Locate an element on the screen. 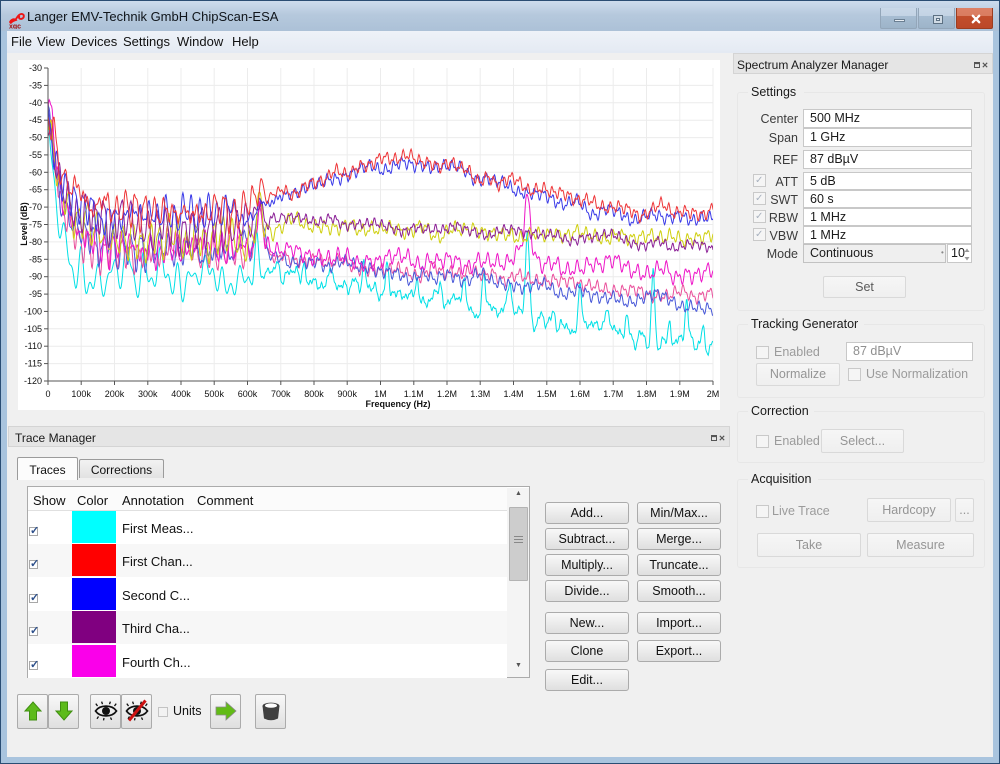  svg-text: Frequency (Hz) is located at coordinates (397, 404).